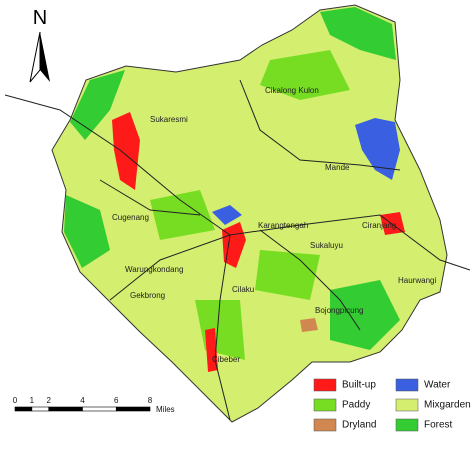 This screenshot has width=474, height=457. Describe the element at coordinates (283, 225) in the screenshot. I see `place-label: Karangtengah` at that location.